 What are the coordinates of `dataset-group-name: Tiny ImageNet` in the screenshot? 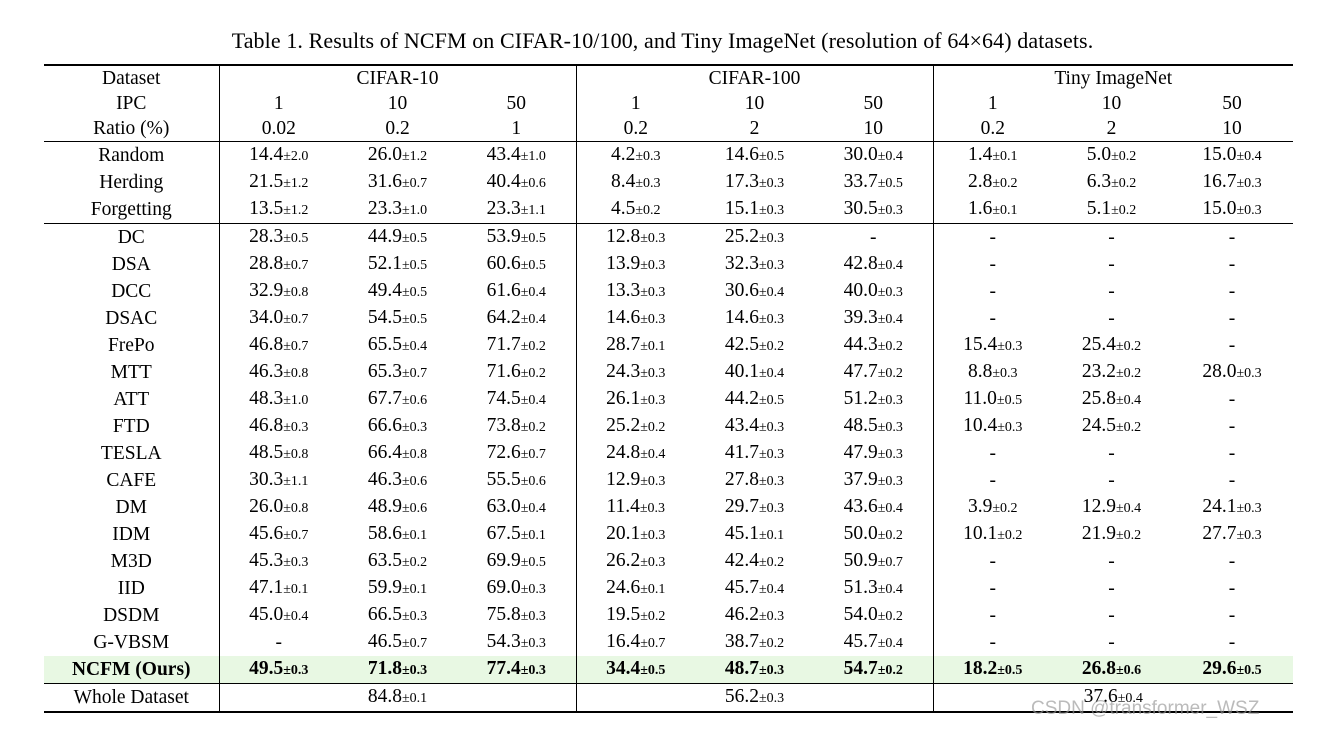 It's located at (1113, 77).